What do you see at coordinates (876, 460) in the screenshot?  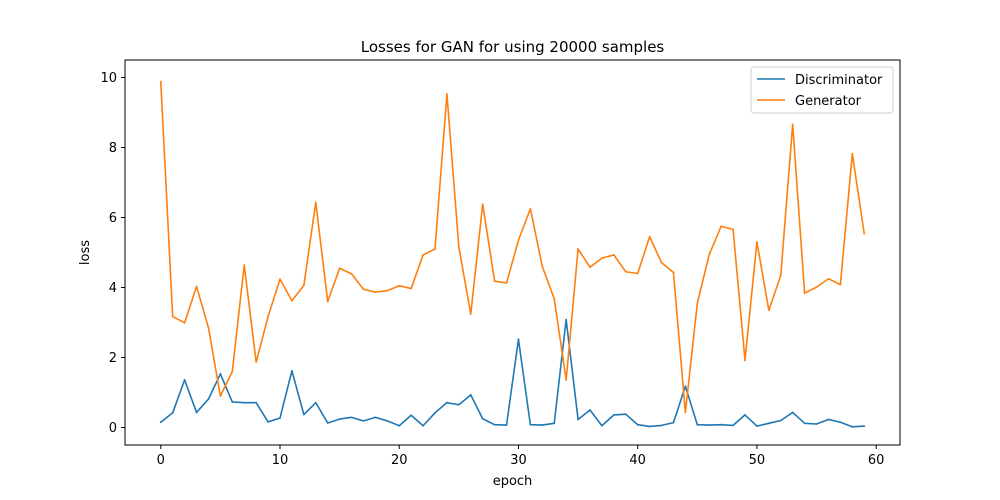 I see `x-tick-label: 60` at bounding box center [876, 460].